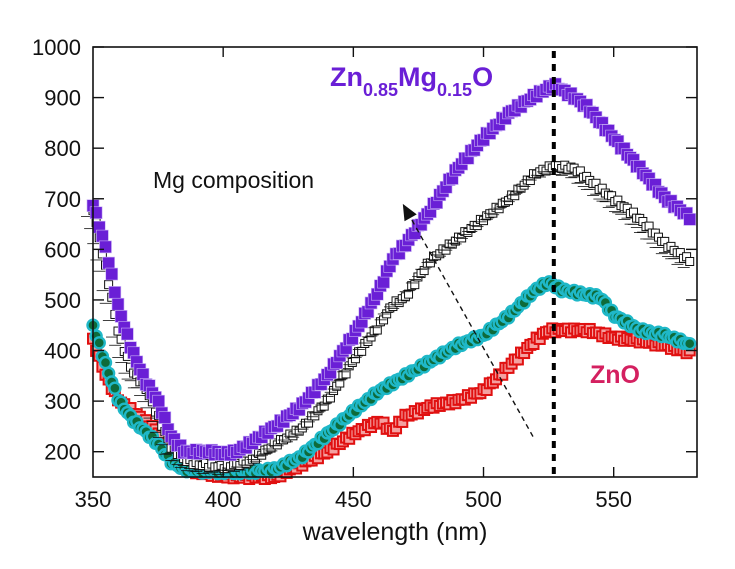 The height and width of the screenshot is (569, 735). Describe the element at coordinates (482, 77) in the screenshot. I see `label-o: O` at that location.